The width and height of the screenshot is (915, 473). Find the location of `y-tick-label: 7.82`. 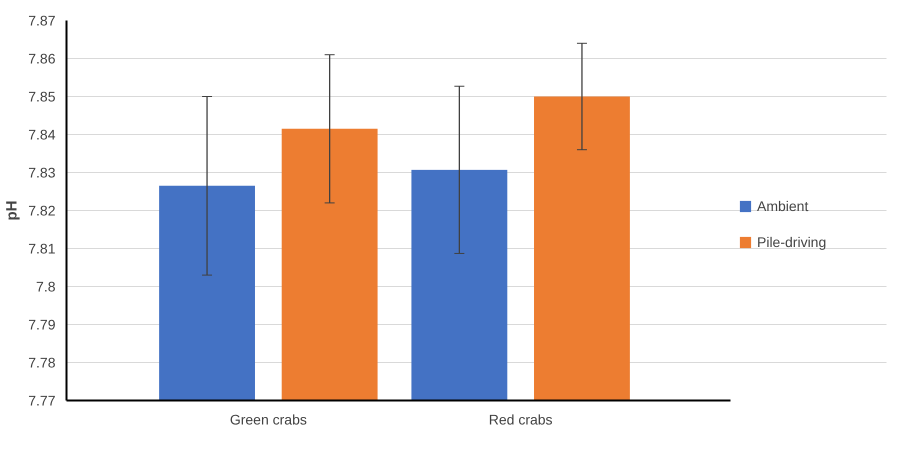

y-tick-label: 7.82 is located at coordinates (42, 210).